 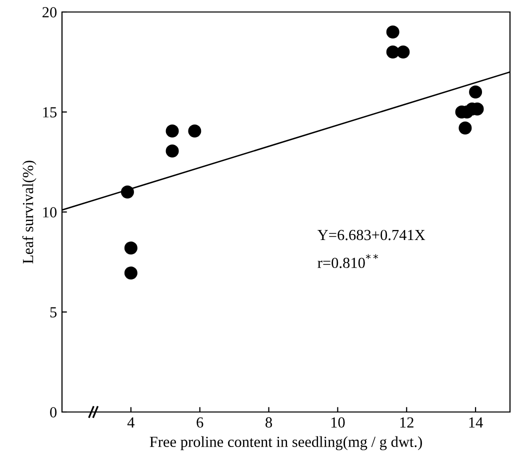 What do you see at coordinates (53, 312) in the screenshot?
I see `y-tick-label: 5` at bounding box center [53, 312].